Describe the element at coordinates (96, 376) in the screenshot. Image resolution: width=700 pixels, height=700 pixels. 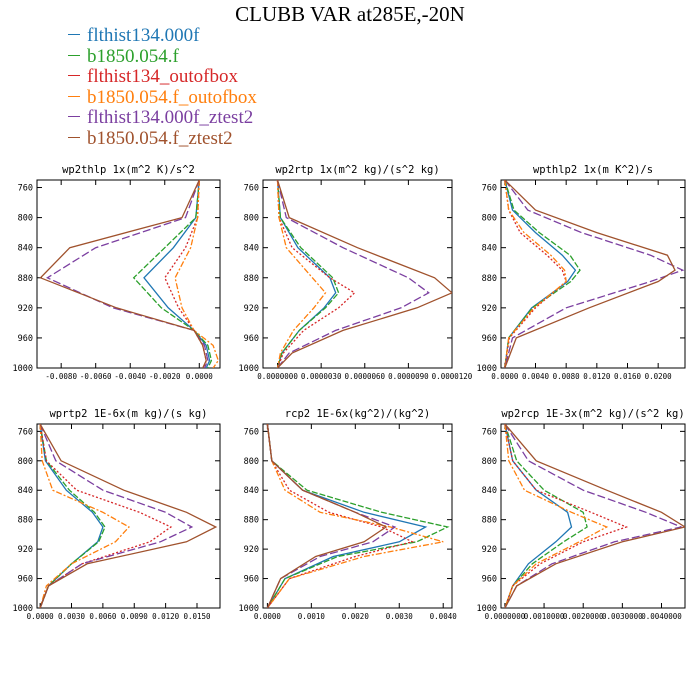
I see `x-tick-label: -0.0060` at that location.